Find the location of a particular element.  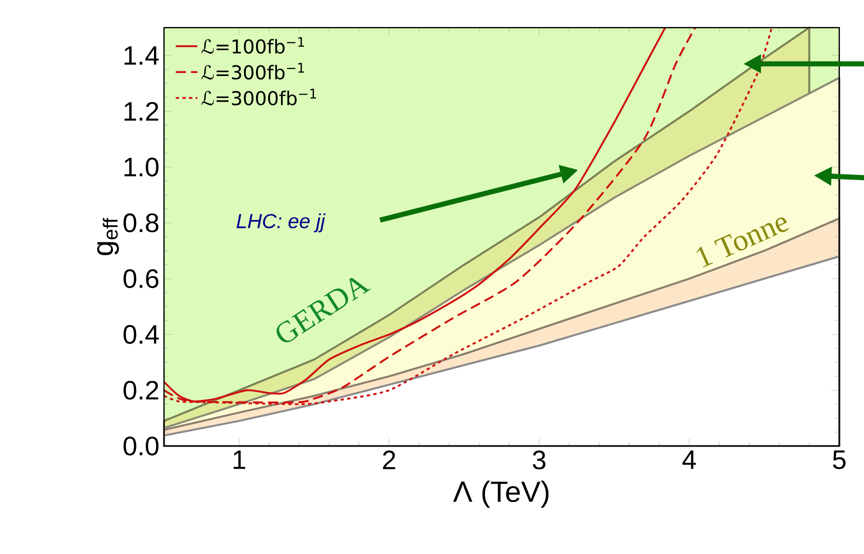

annotation: 1 Tonne is located at coordinates (742, 243).